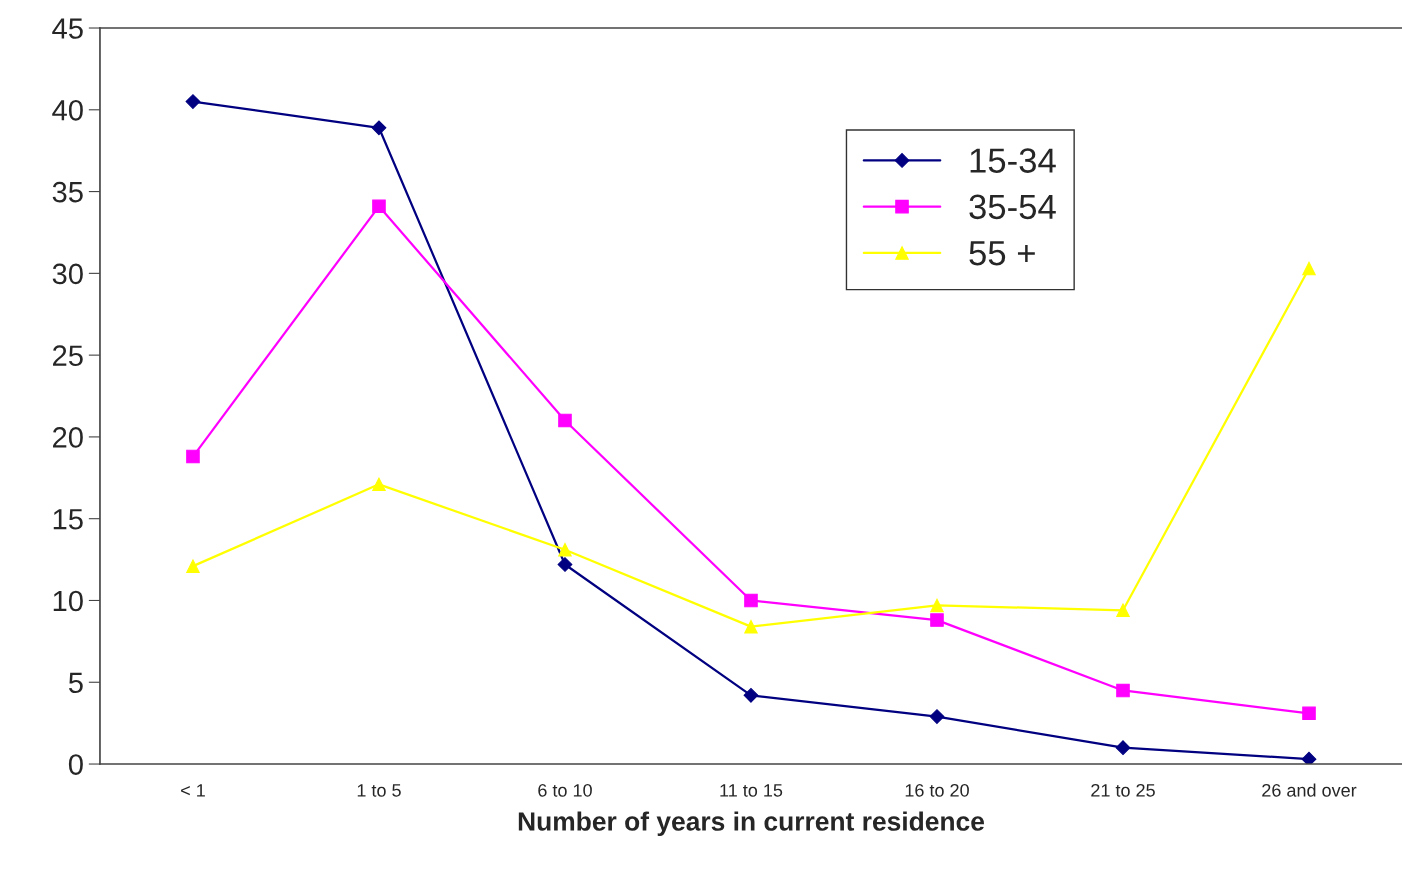 Image resolution: width=1402 pixels, height=870 pixels. What do you see at coordinates (67, 28) in the screenshot?
I see `y-tick-label: 45` at bounding box center [67, 28].